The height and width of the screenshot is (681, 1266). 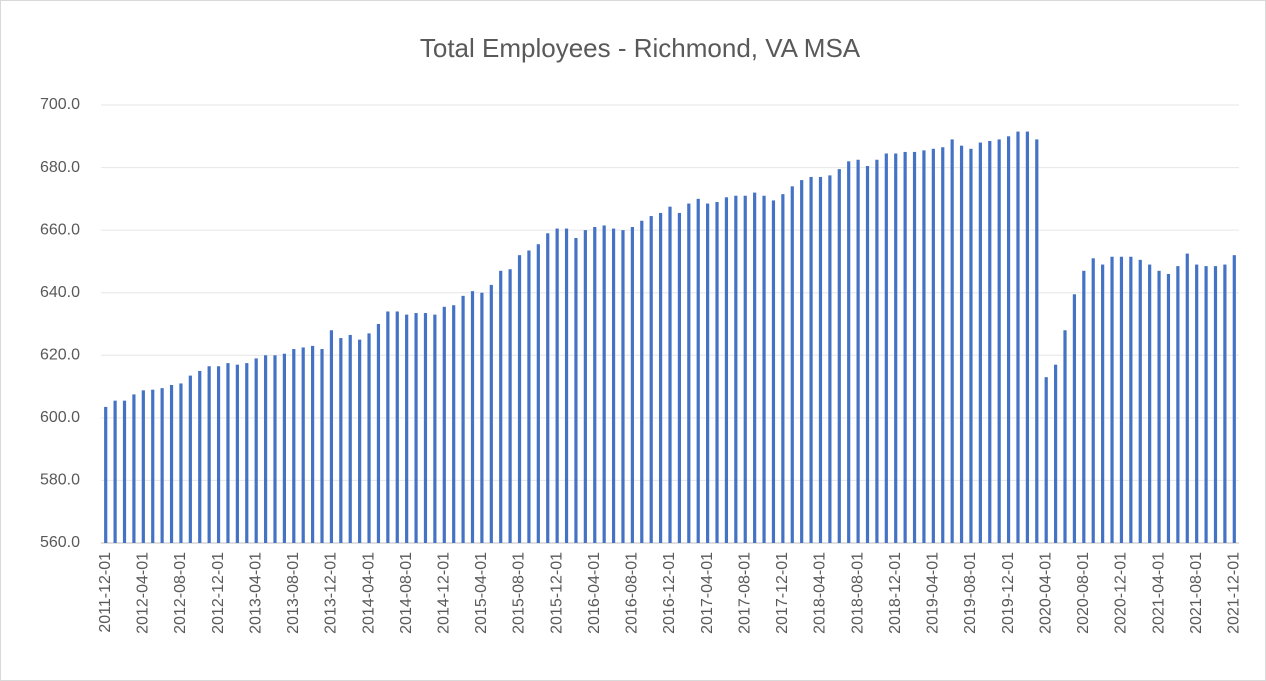 What do you see at coordinates (331, 593) in the screenshot?
I see `x-tick-label: 2013-12-01` at bounding box center [331, 593].